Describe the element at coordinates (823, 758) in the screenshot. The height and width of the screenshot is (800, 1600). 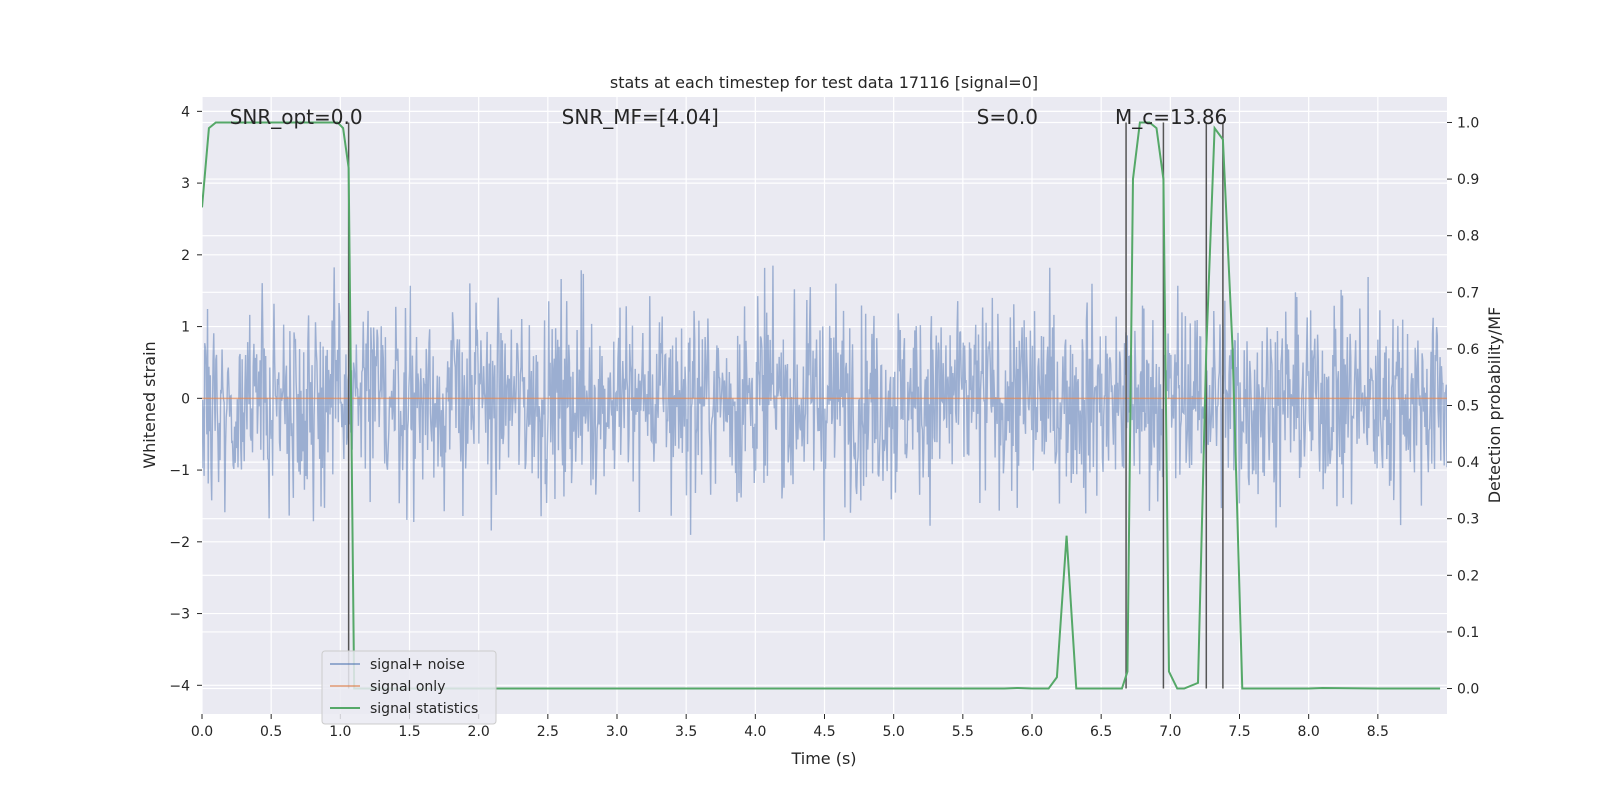
I see `x-axis-label: Time (s)` at that location.